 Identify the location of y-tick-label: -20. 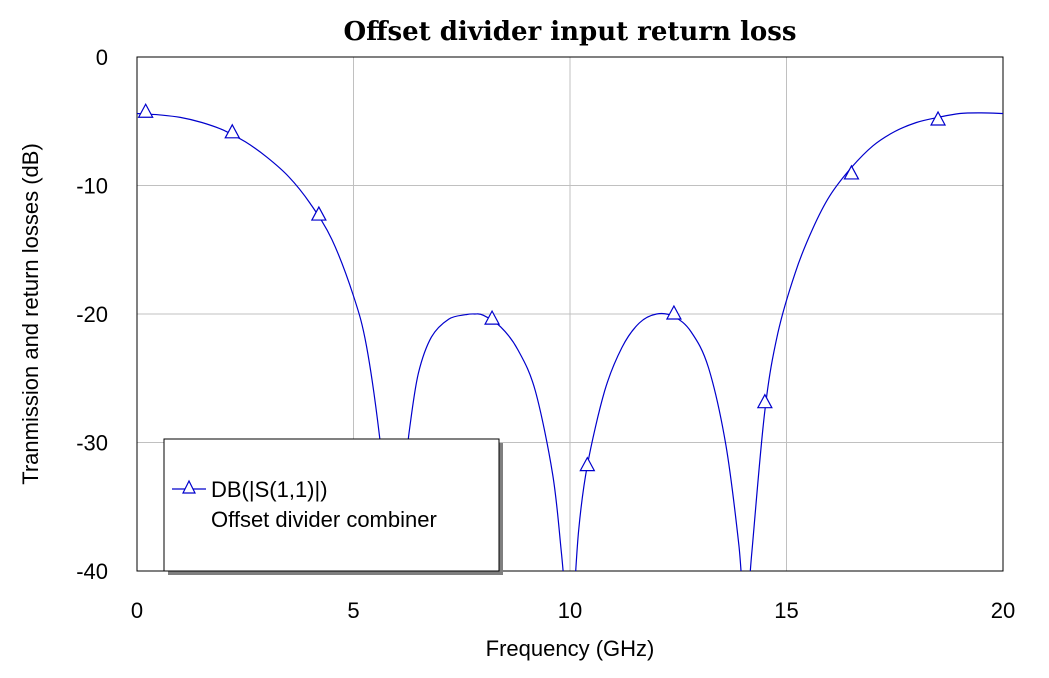
(92, 314).